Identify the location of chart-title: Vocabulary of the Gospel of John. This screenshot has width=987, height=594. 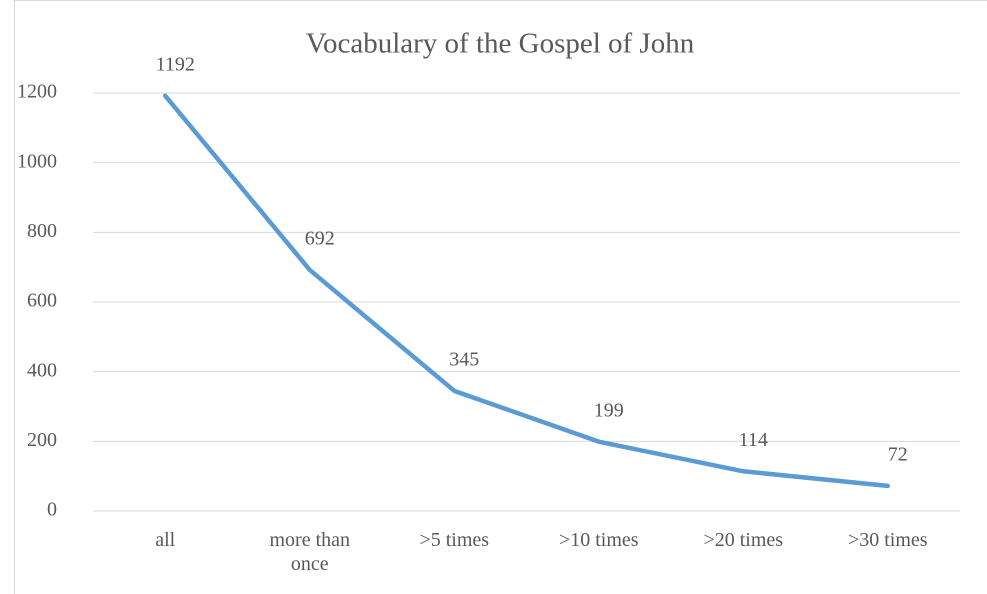
(500, 44).